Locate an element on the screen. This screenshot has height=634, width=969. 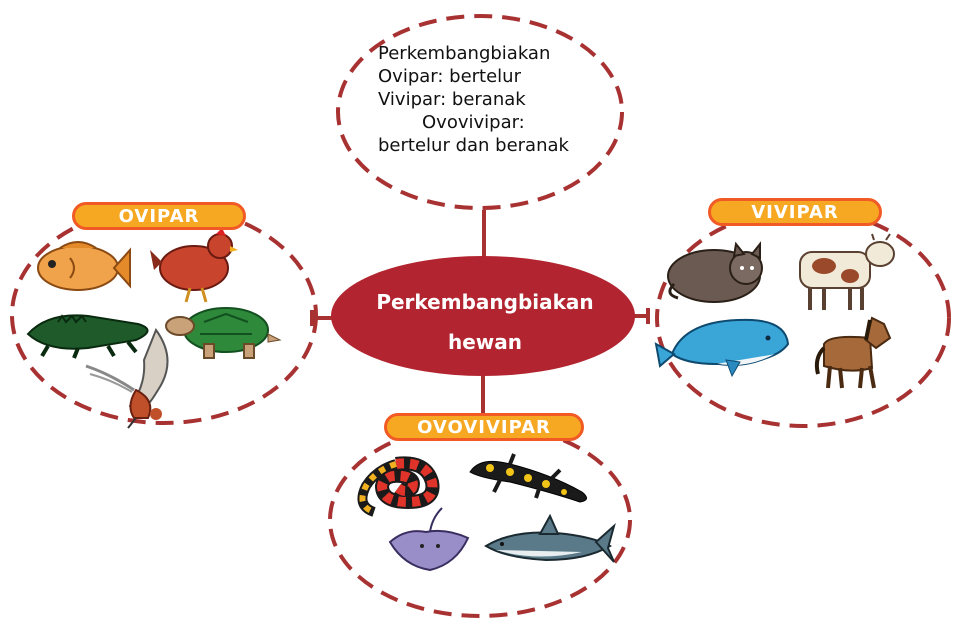
definition-oval is located at coordinates (480, 112).